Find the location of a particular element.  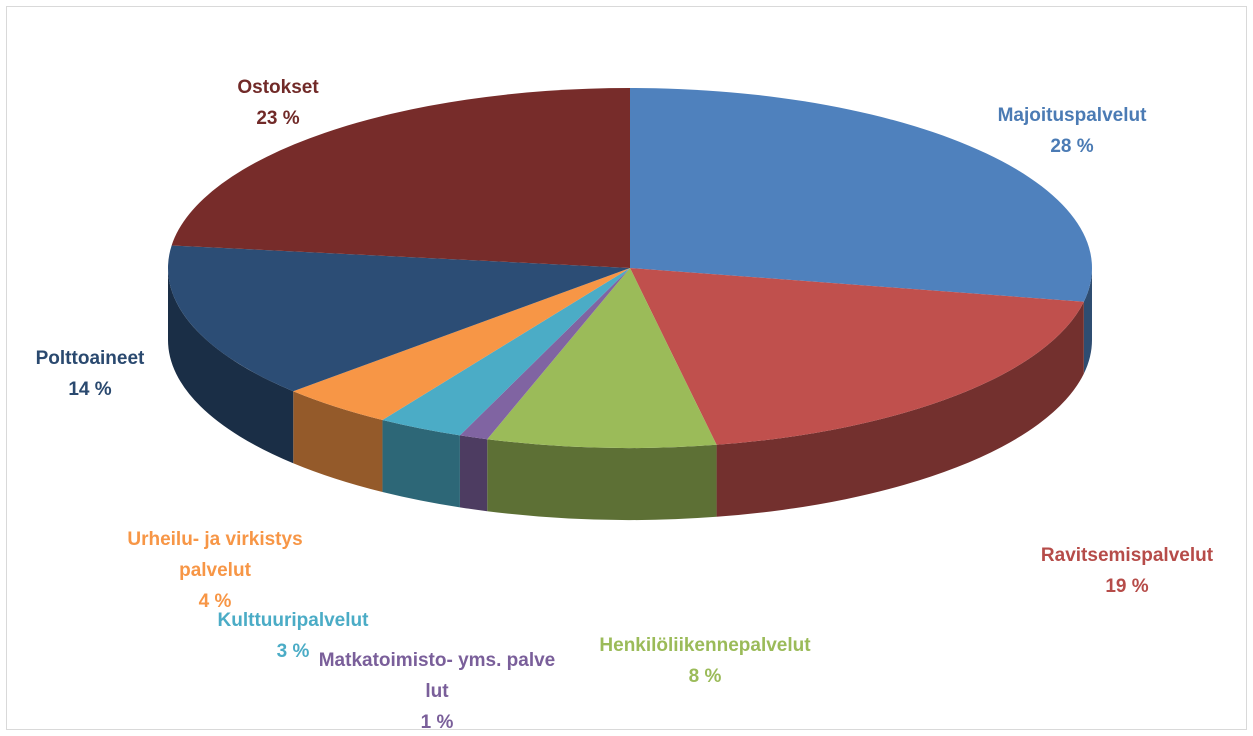

category-label: Urheilu- ja virkistyspalvelut is located at coordinates (215, 555).